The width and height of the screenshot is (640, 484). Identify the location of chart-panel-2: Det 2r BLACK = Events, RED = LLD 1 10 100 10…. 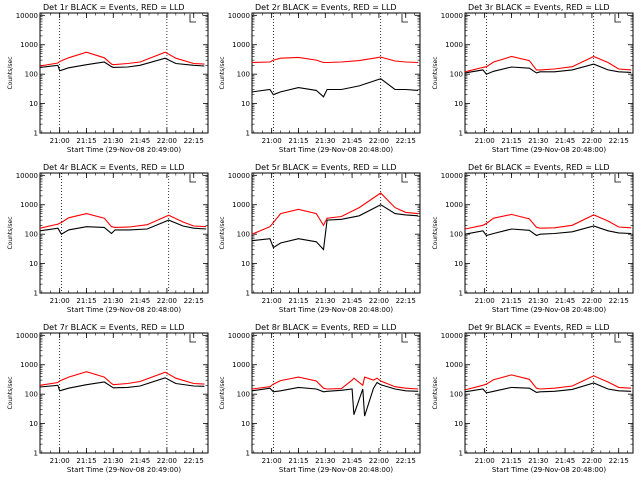
(320, 78).